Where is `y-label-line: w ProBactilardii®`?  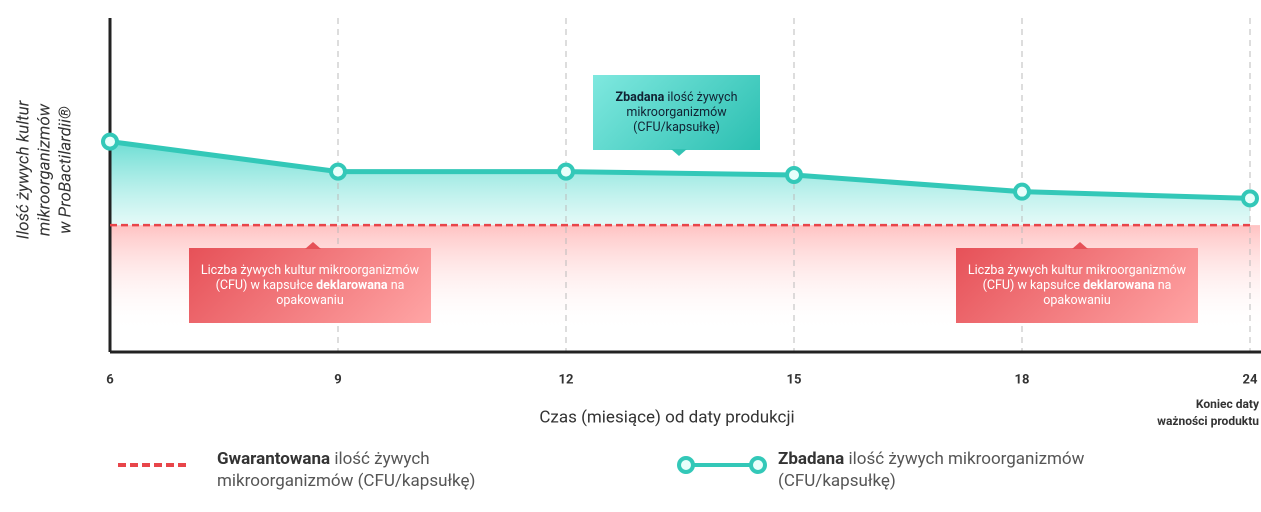 y-label-line: w ProBactilardii® is located at coordinates (65, 170).